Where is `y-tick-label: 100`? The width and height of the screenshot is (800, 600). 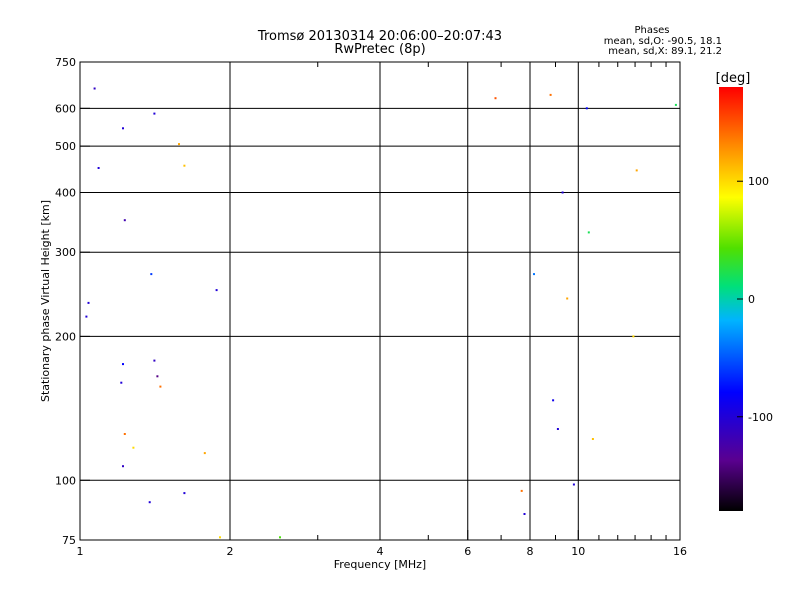
y-tick-label: 100 is located at coordinates (65, 480).